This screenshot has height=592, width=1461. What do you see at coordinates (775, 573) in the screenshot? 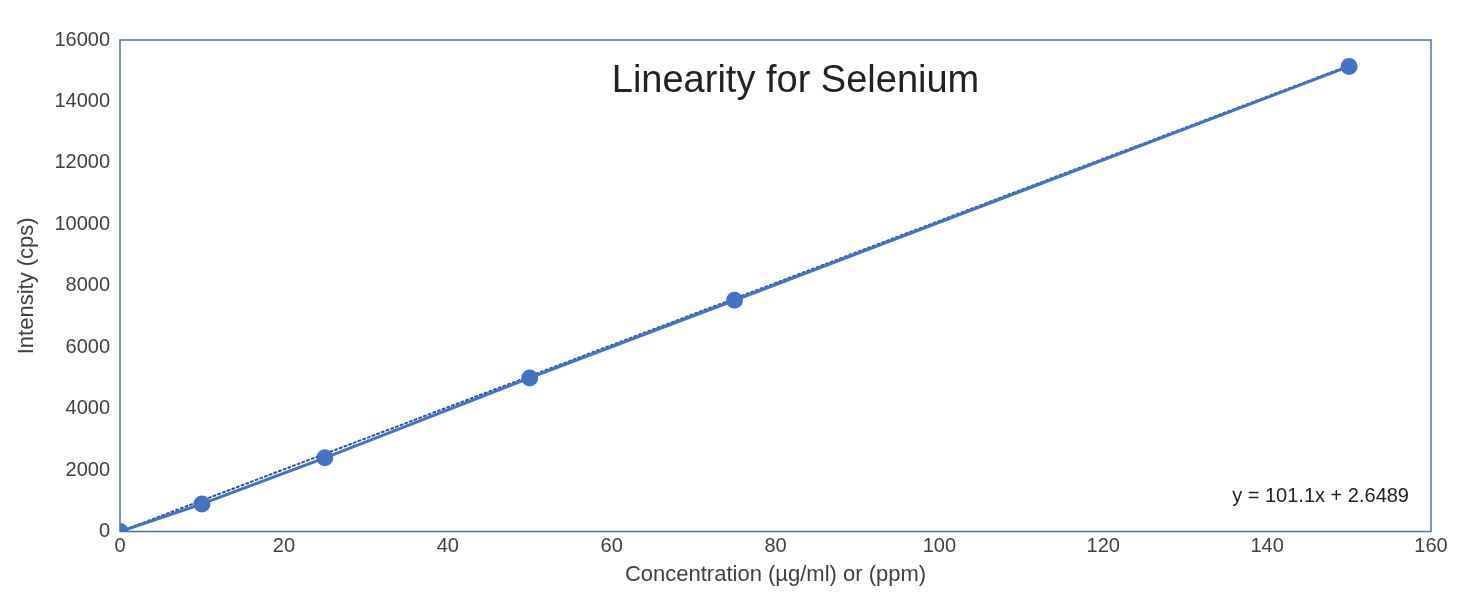
I see `x-axis-title: Concentration (µg/ml) or (ppm)` at bounding box center [775, 573].